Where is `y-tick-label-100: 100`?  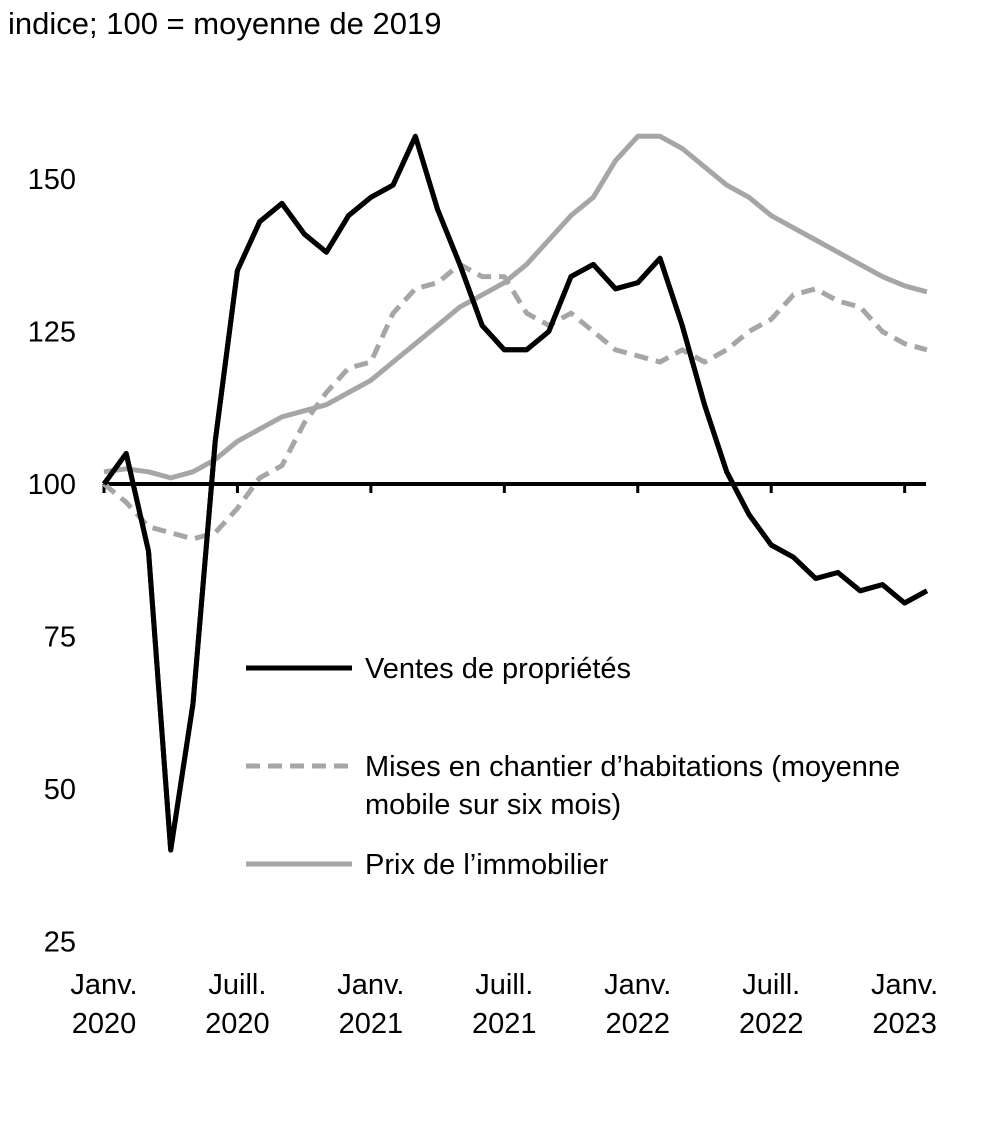 y-tick-label-100: 100 is located at coordinates (52, 485).